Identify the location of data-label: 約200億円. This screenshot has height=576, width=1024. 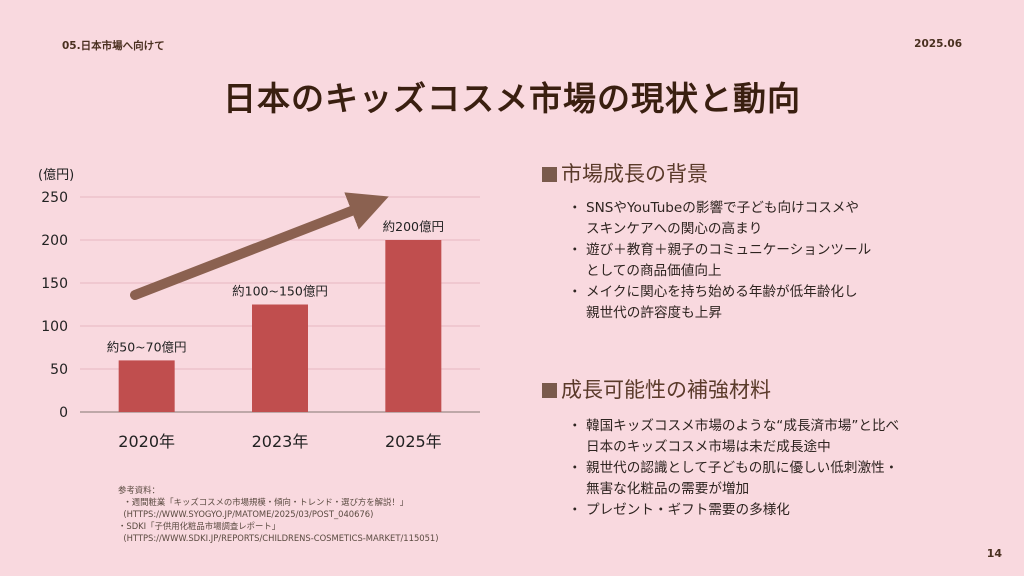
(413, 226).